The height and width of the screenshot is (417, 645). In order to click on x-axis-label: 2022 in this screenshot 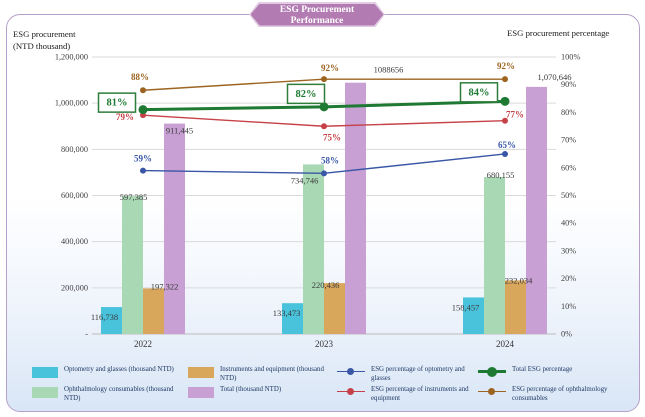, I will do `click(143, 344)`.